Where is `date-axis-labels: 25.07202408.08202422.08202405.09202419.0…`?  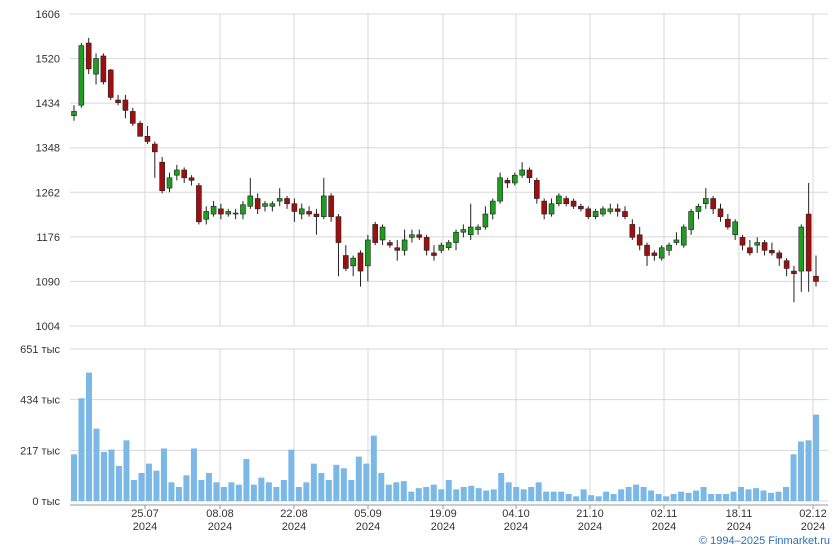 date-axis-labels: 25.07202408.08202422.08202405.09202419.0… is located at coordinates (479, 520).